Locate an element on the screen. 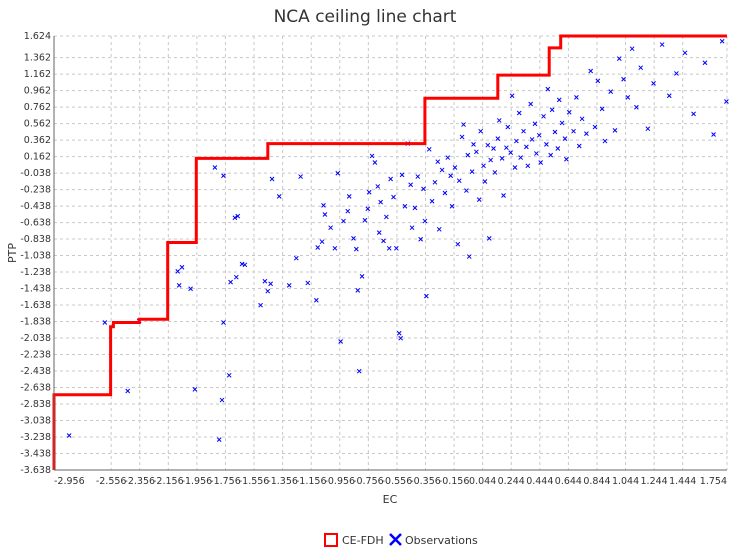  y-tick-label: -0.838 is located at coordinates (35, 239).